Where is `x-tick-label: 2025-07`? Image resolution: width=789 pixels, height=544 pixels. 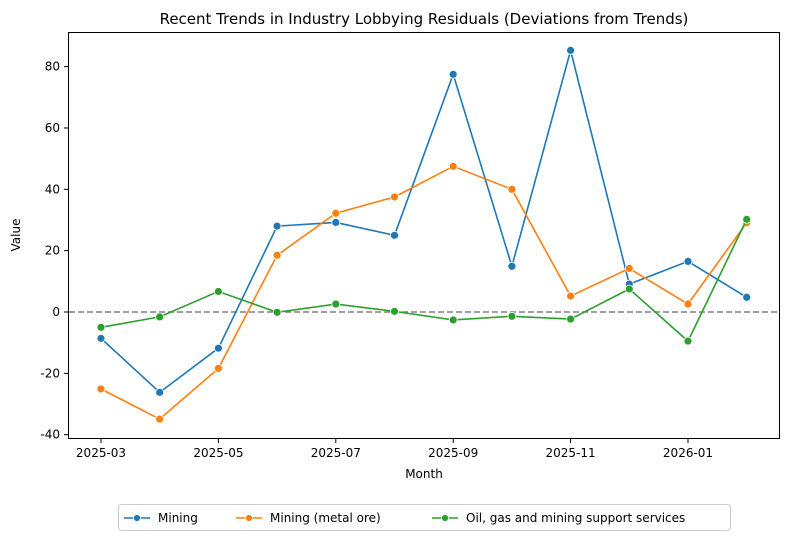
x-tick-label: 2025-07 is located at coordinates (336, 453).